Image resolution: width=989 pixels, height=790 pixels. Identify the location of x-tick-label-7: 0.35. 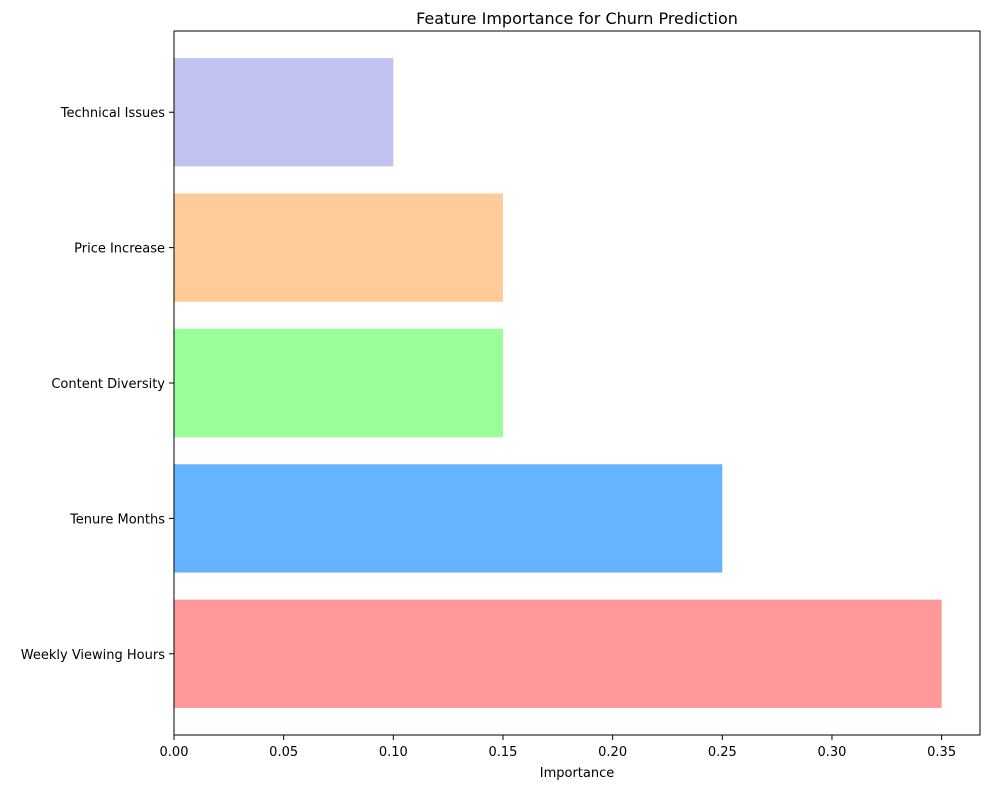
(941, 752).